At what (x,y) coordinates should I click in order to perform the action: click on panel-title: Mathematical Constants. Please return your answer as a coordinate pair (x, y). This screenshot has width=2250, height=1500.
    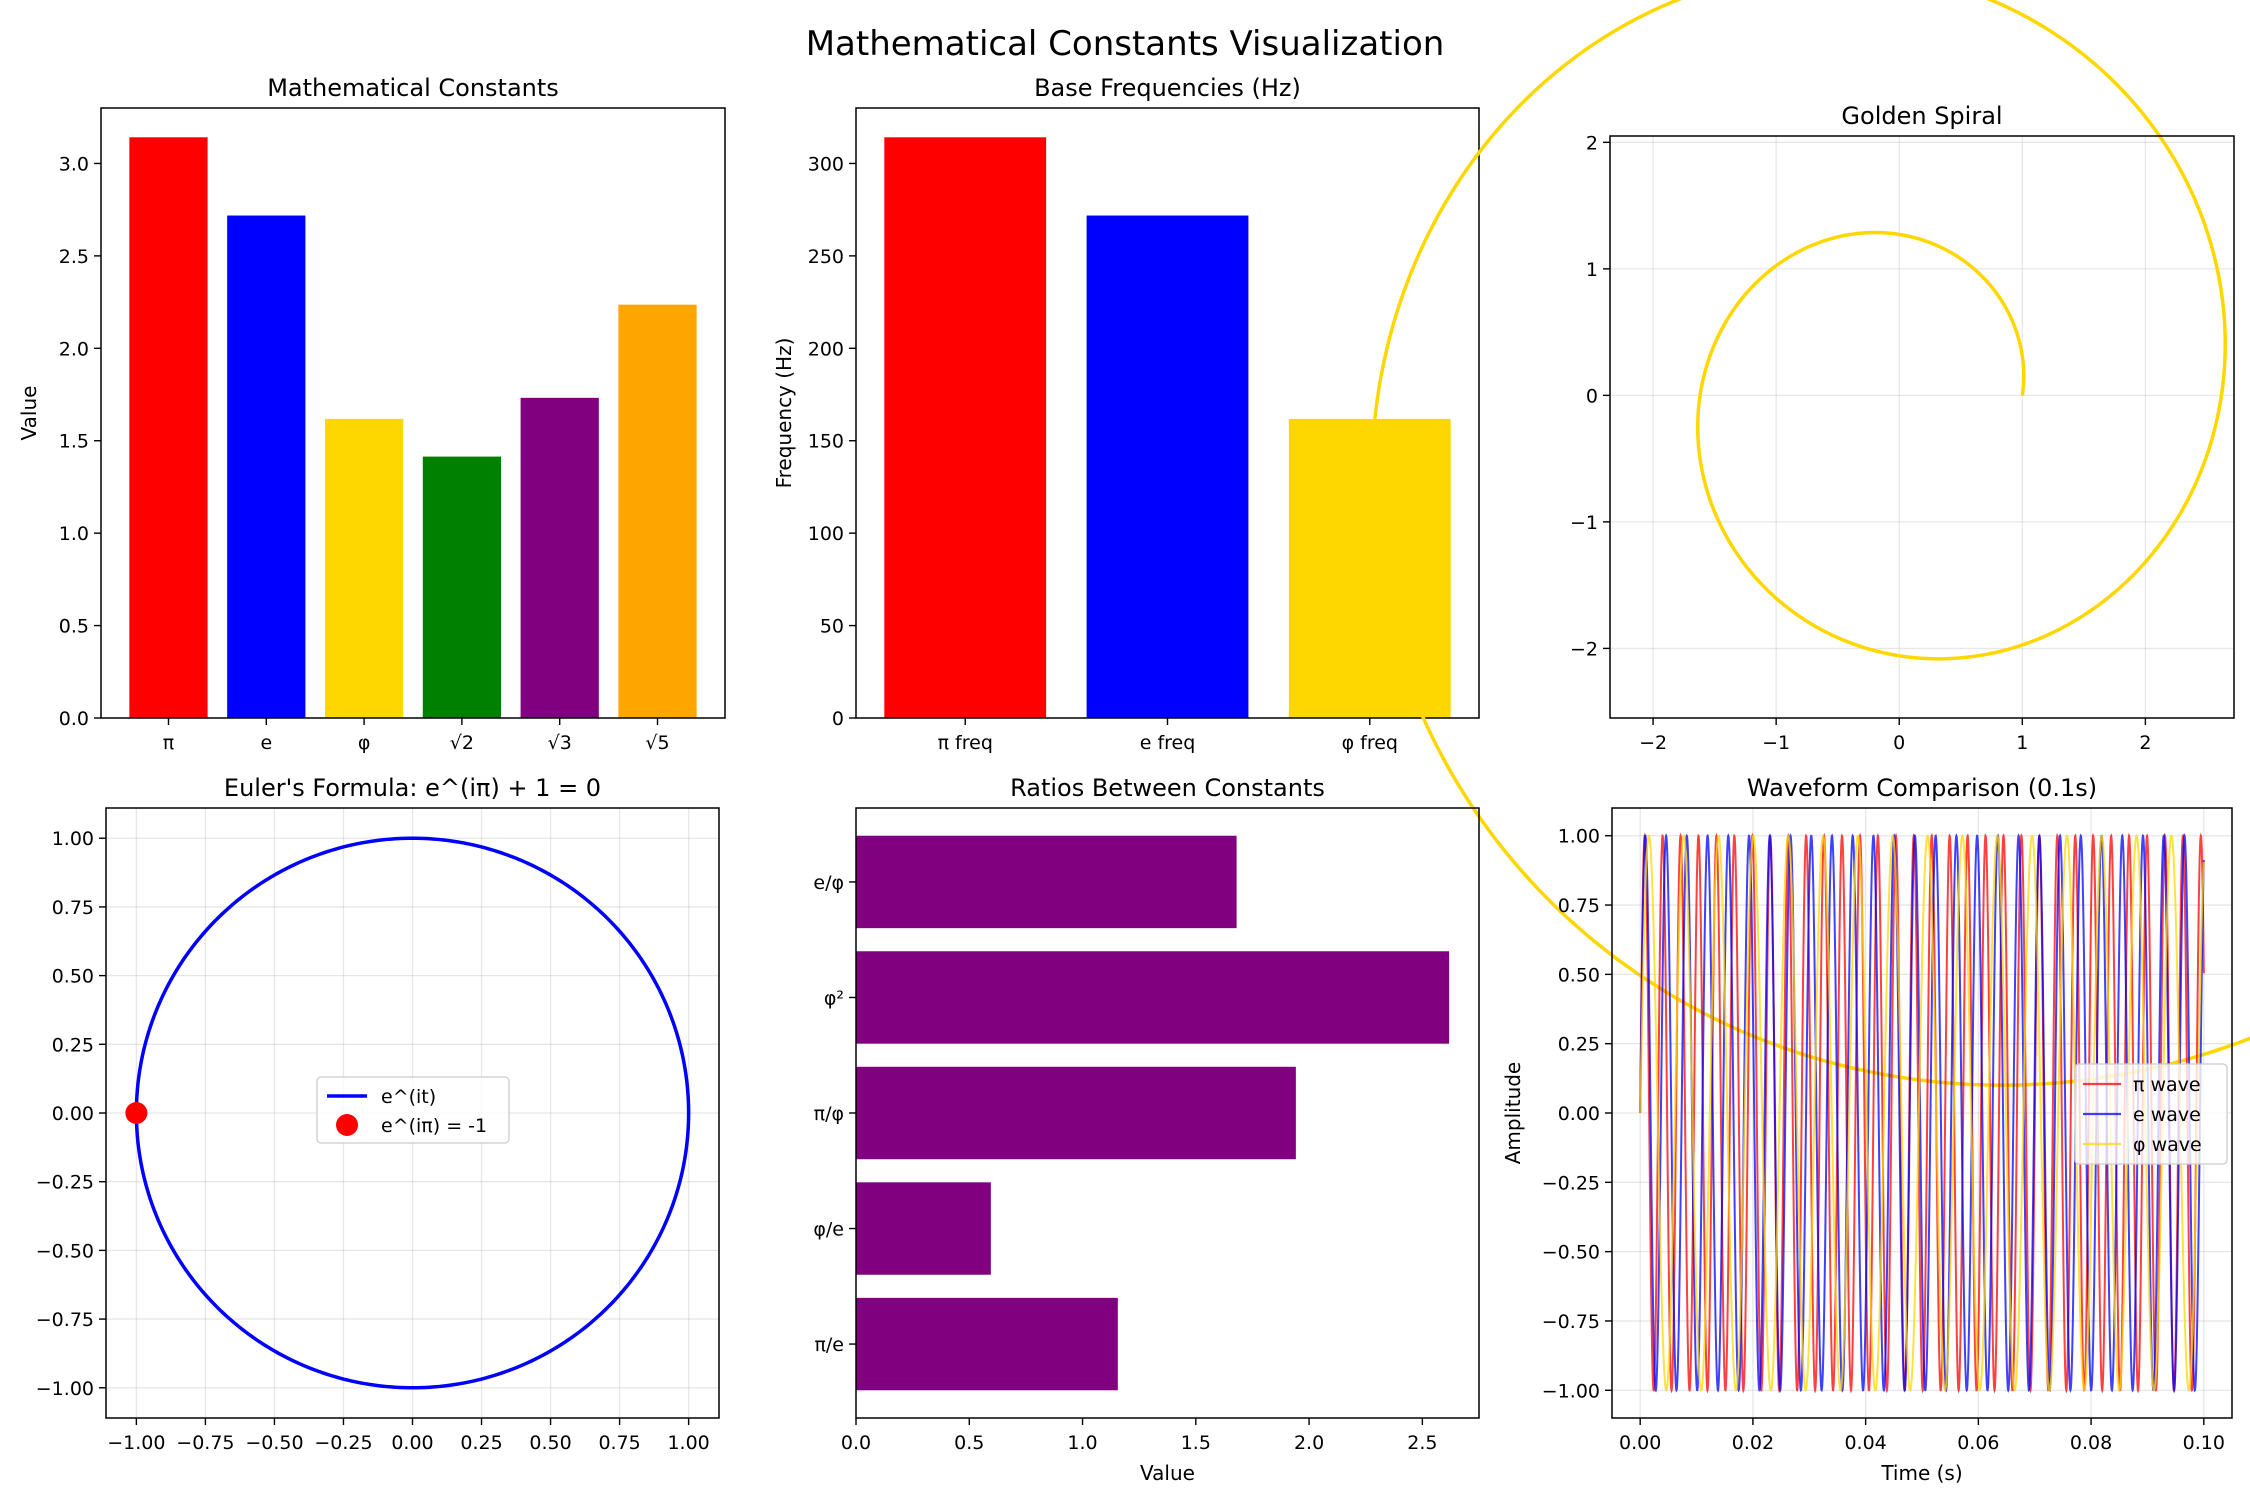
    Looking at the image, I should click on (413, 88).